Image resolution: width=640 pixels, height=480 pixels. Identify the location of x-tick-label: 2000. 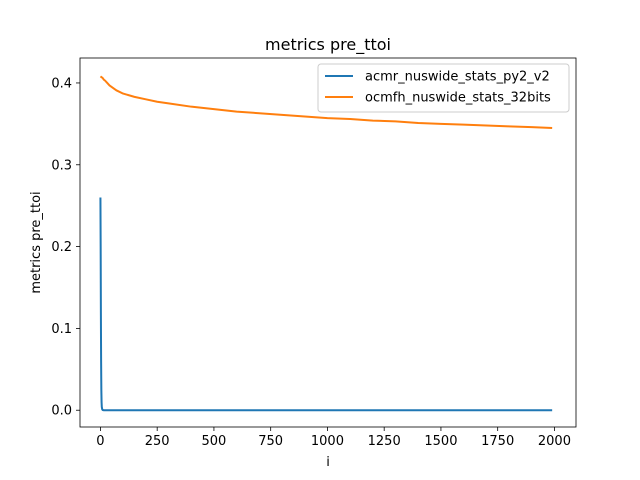
(554, 441).